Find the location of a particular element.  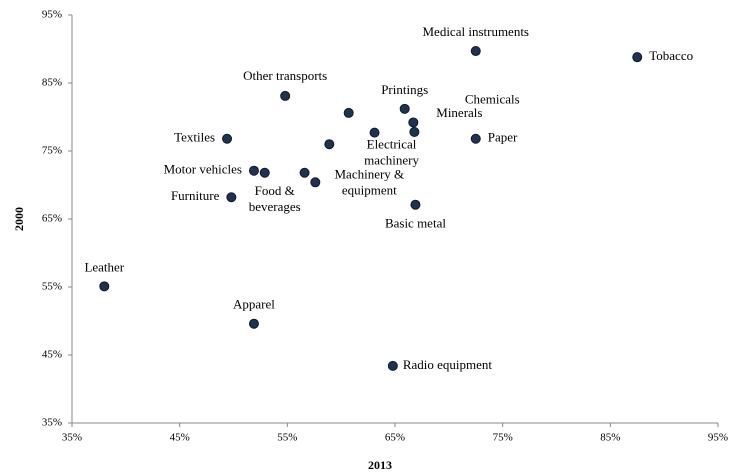

y-tick-label: 65% is located at coordinates (52, 219).